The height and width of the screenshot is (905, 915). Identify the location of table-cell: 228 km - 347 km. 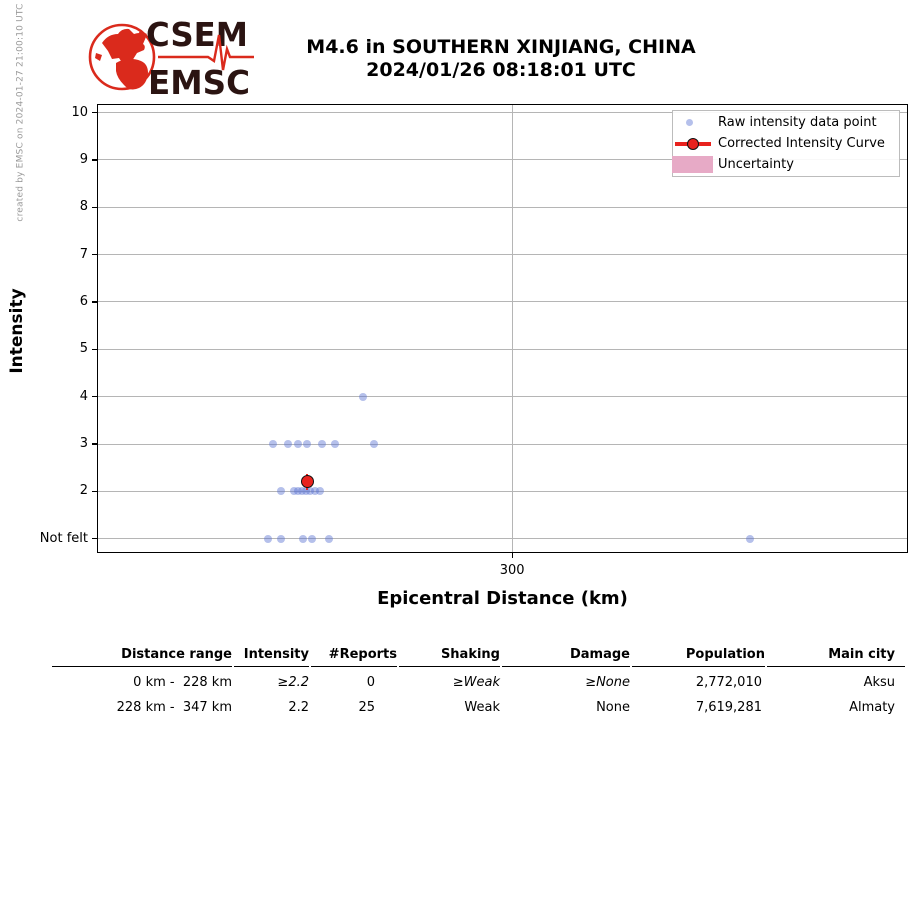
(174, 707).